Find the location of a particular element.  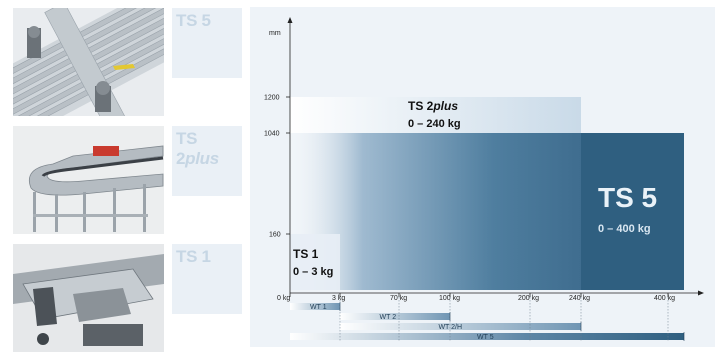

photo-ts1 is located at coordinates (88, 298).